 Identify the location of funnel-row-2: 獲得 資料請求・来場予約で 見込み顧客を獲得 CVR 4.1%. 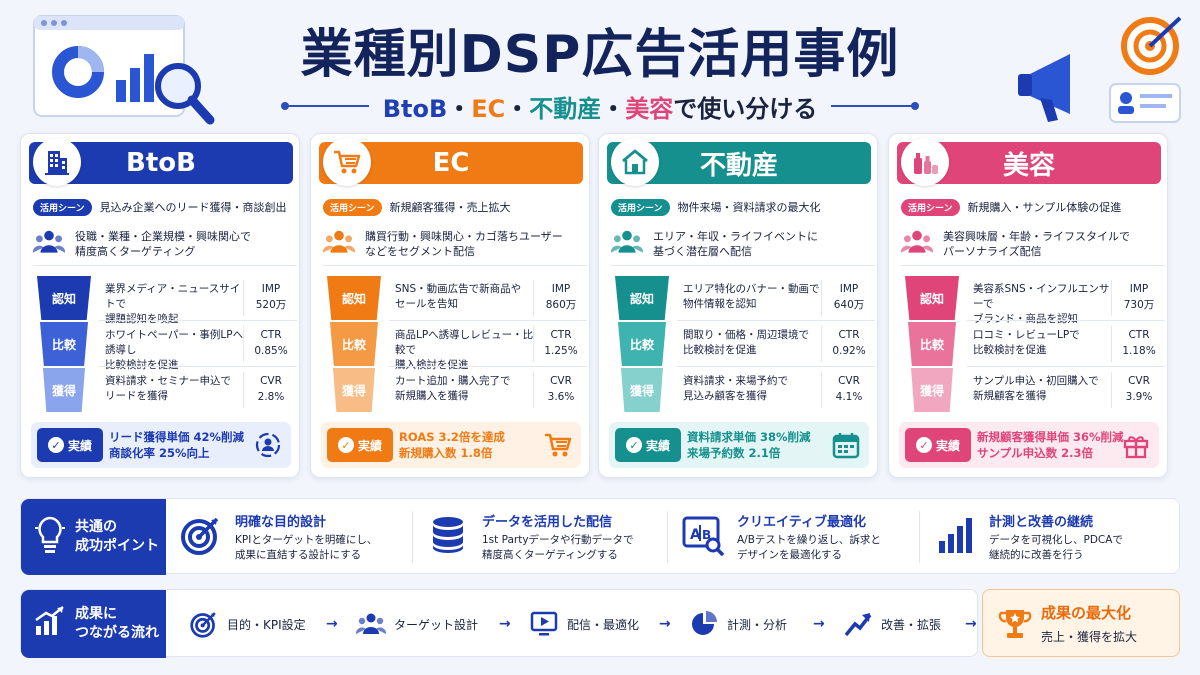
(745, 390).